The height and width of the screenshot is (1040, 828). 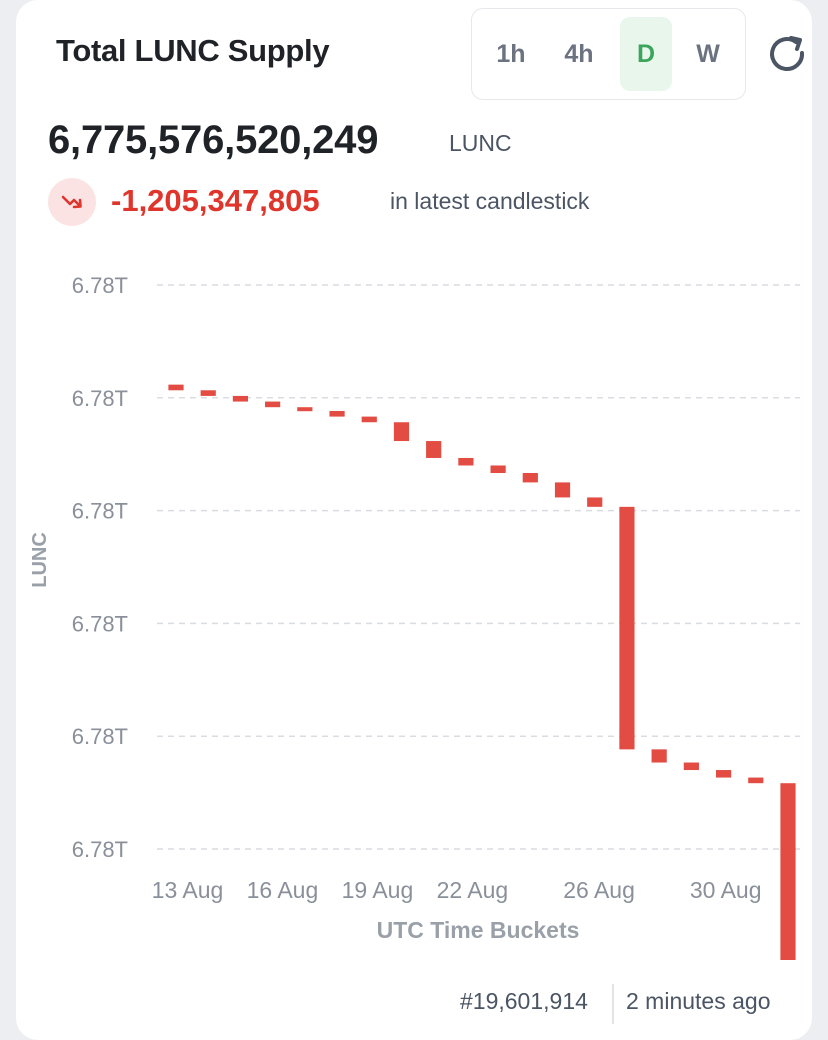 What do you see at coordinates (524, 1001) in the screenshot?
I see `block-height: #19,601,914` at bounding box center [524, 1001].